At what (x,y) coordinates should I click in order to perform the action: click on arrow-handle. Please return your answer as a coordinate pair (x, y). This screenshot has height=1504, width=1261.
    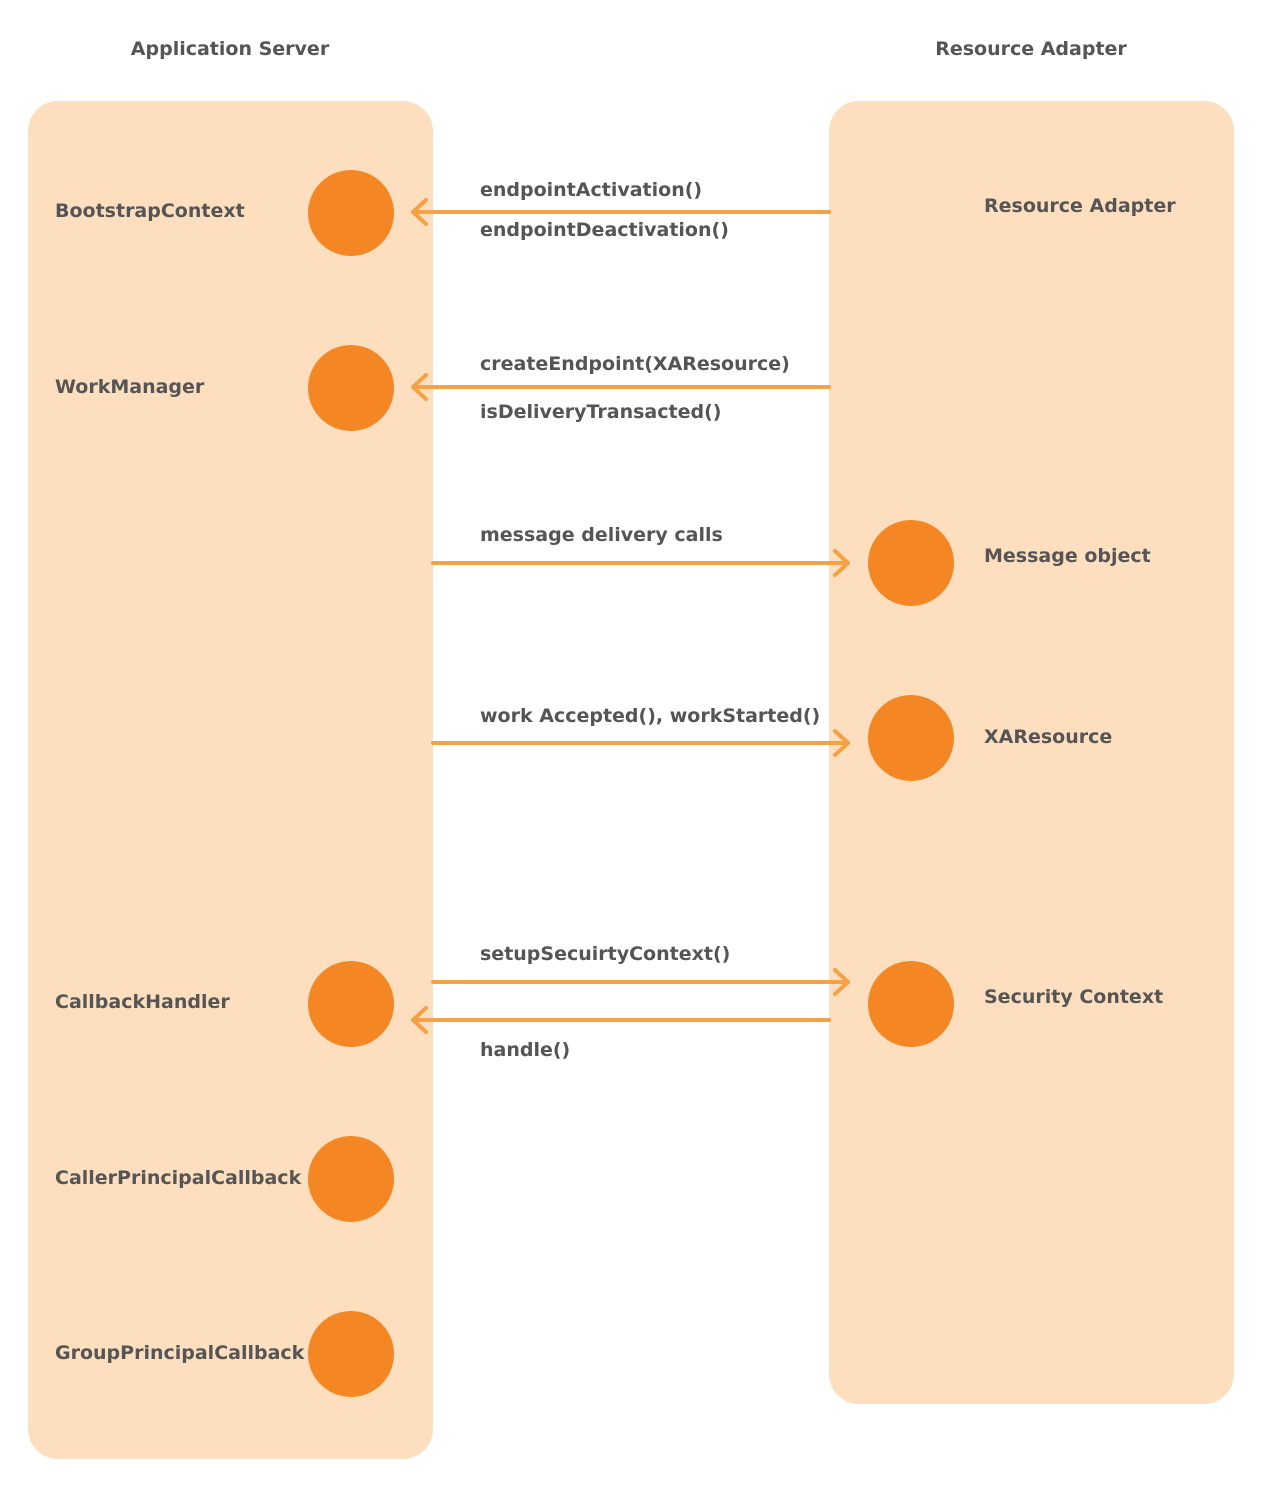
    Looking at the image, I should click on (621, 1020).